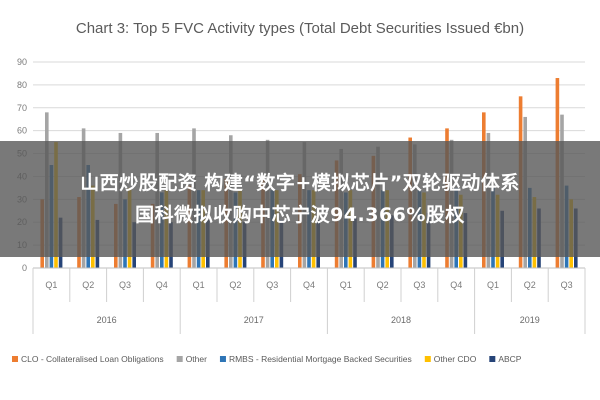  Describe the element at coordinates (254, 320) in the screenshot. I see `x-year-label: 2017` at that location.